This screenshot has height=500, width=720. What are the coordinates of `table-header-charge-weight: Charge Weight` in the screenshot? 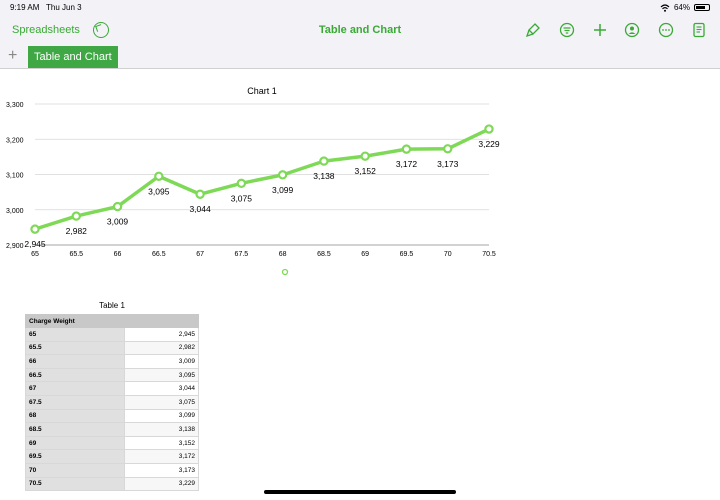 It's located at (112, 321).